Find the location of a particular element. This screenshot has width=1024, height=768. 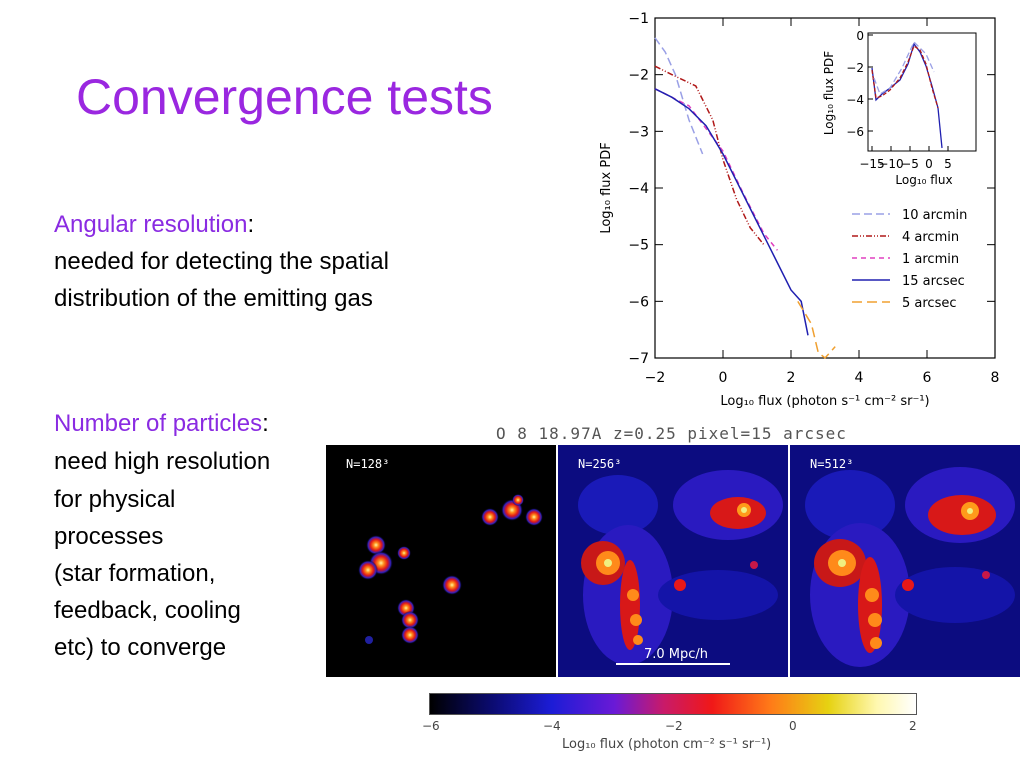

y-tick-label: −6 is located at coordinates (638, 302).